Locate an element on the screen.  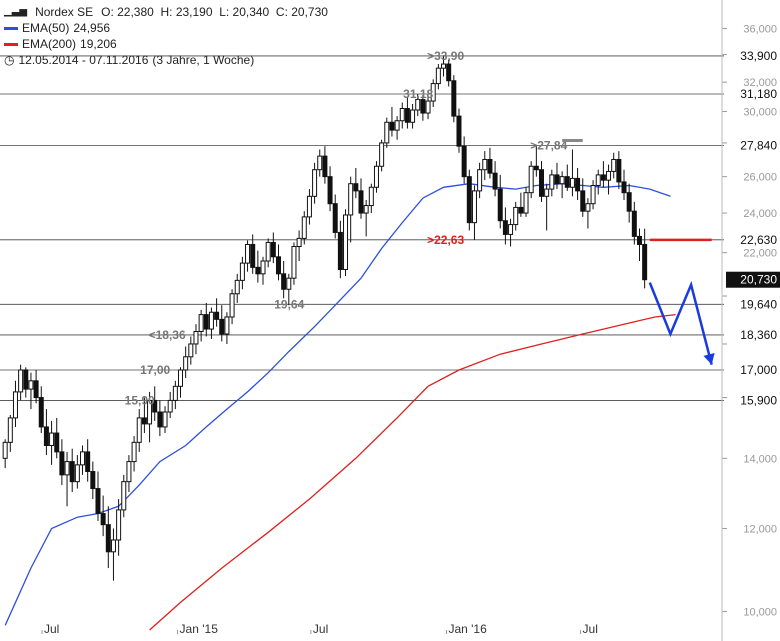
level-label: 31,180 is located at coordinates (758, 94).